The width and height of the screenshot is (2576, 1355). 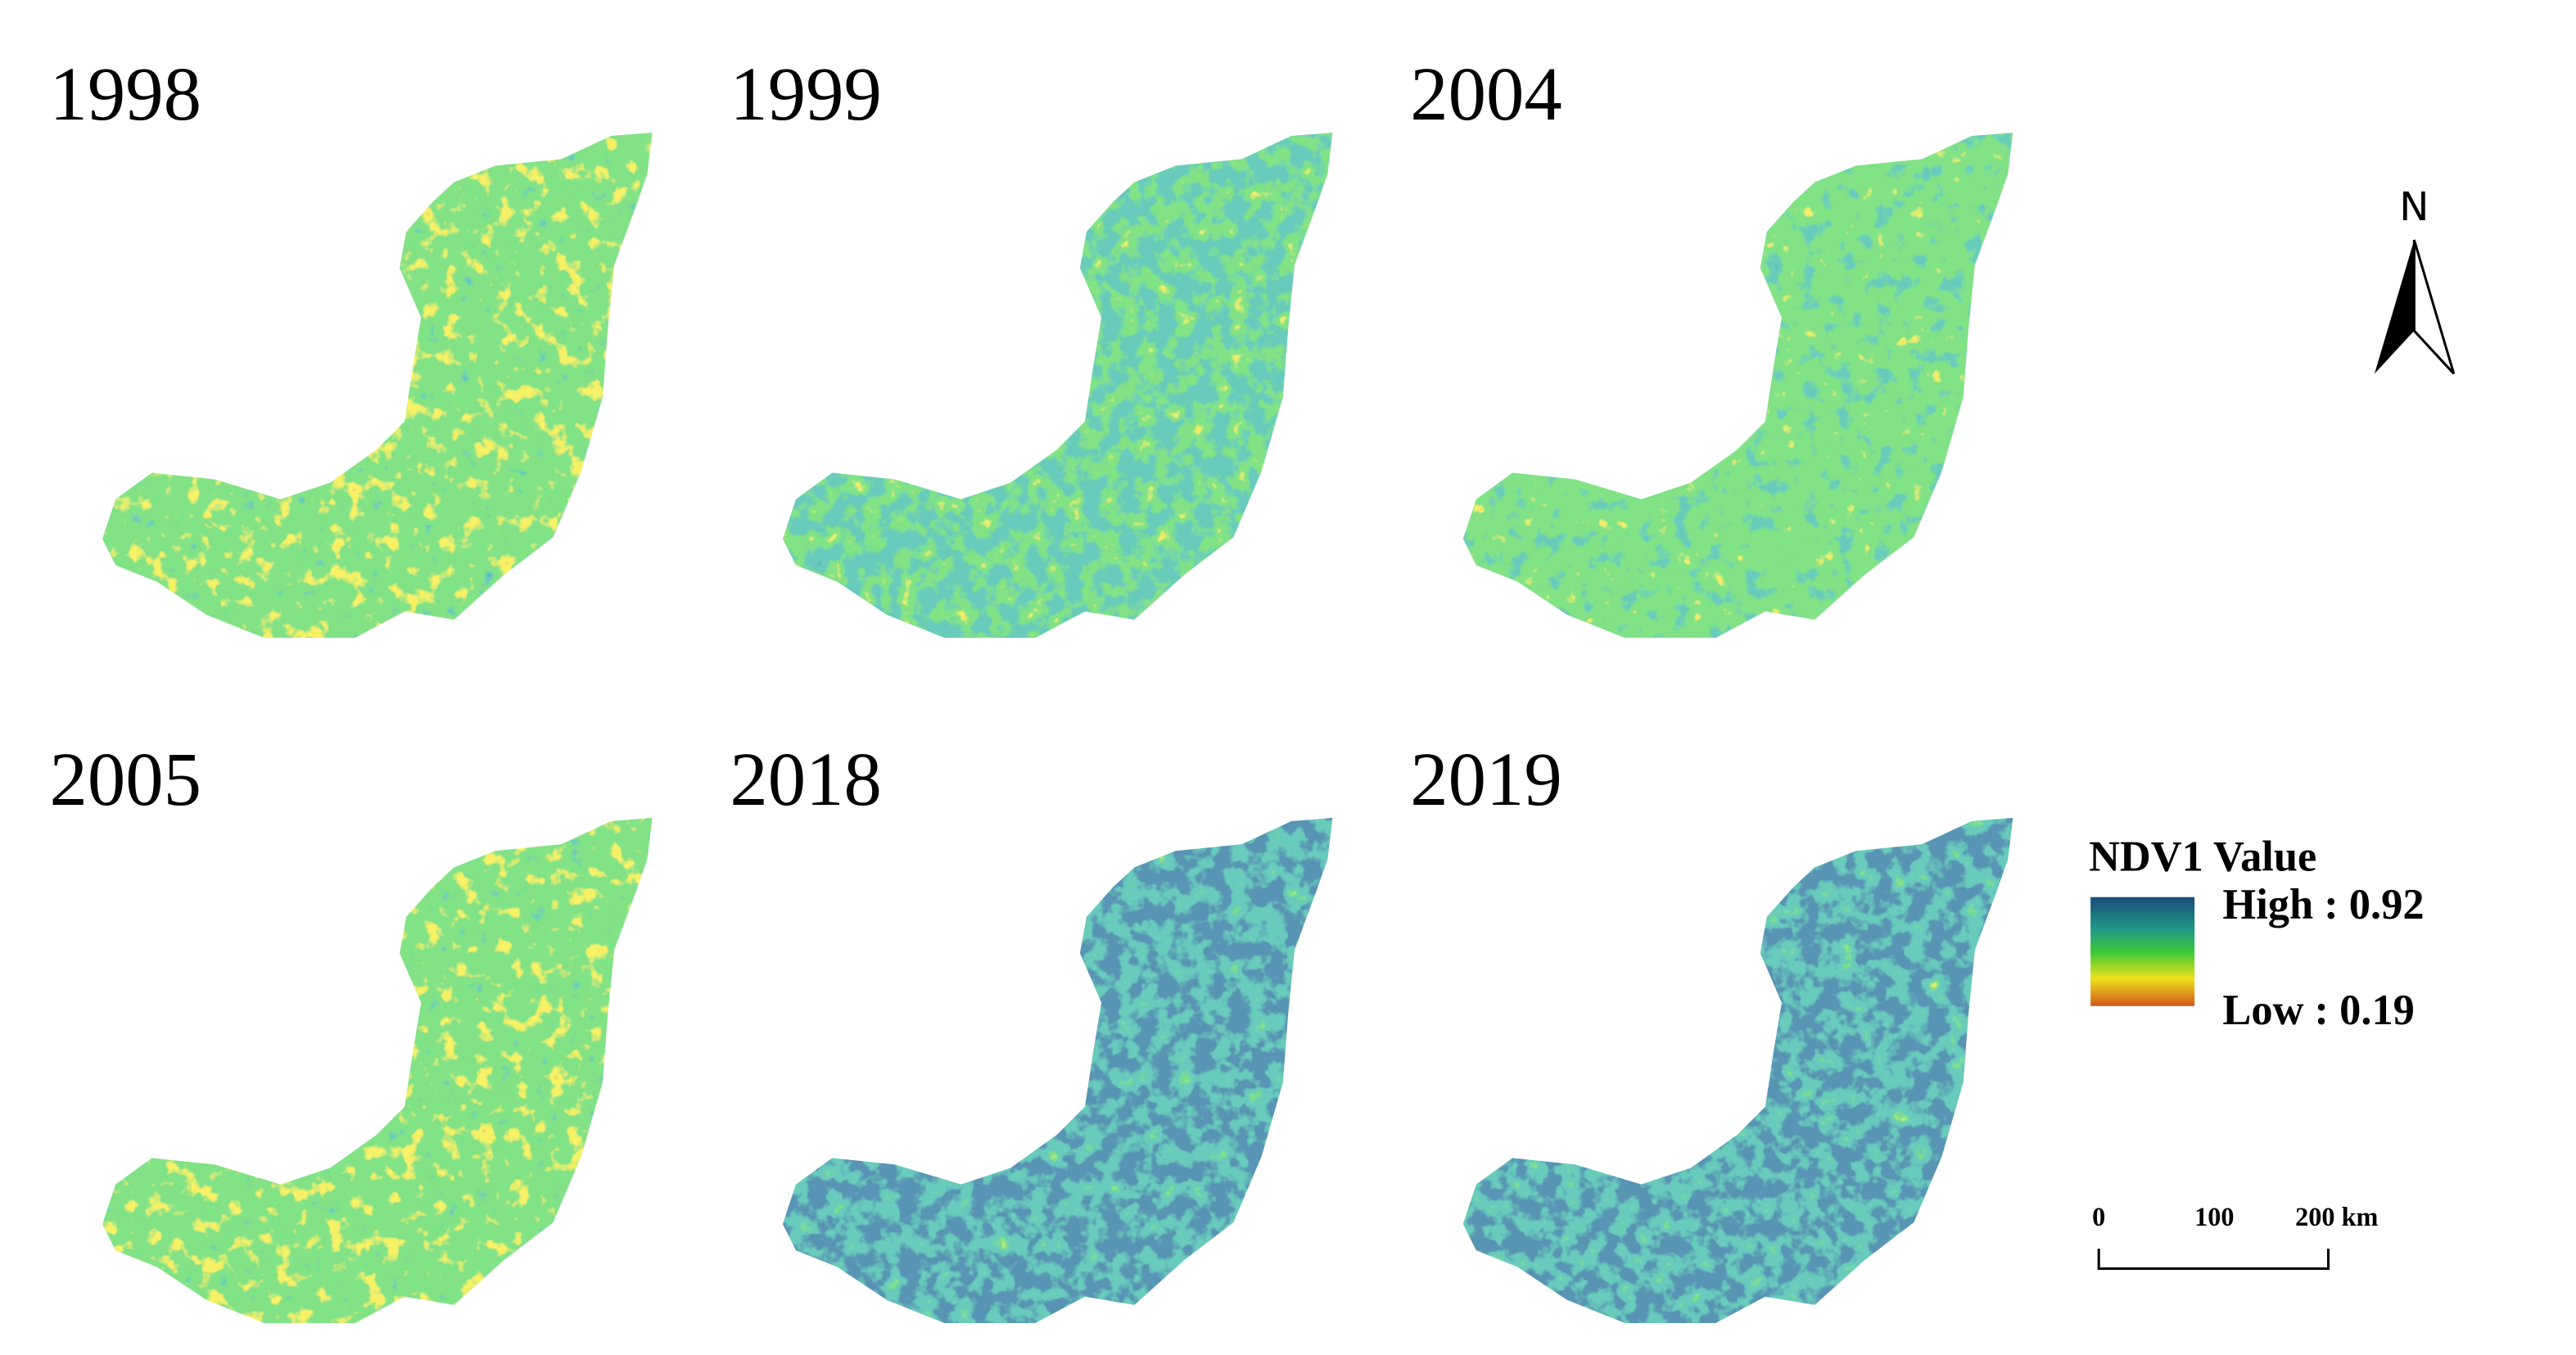 I want to click on map-panel: 1998, so click(x=351, y=346).